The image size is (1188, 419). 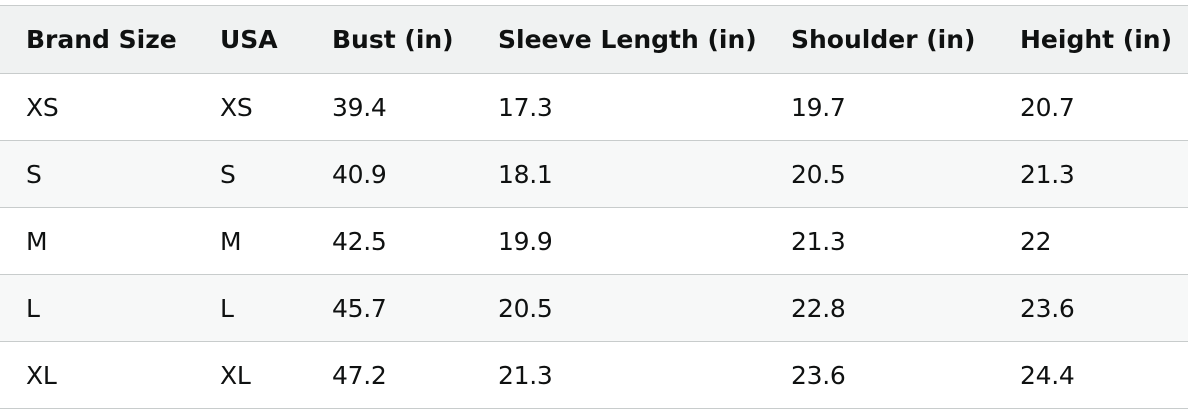 I want to click on header-cell: USA, so click(x=250, y=39).